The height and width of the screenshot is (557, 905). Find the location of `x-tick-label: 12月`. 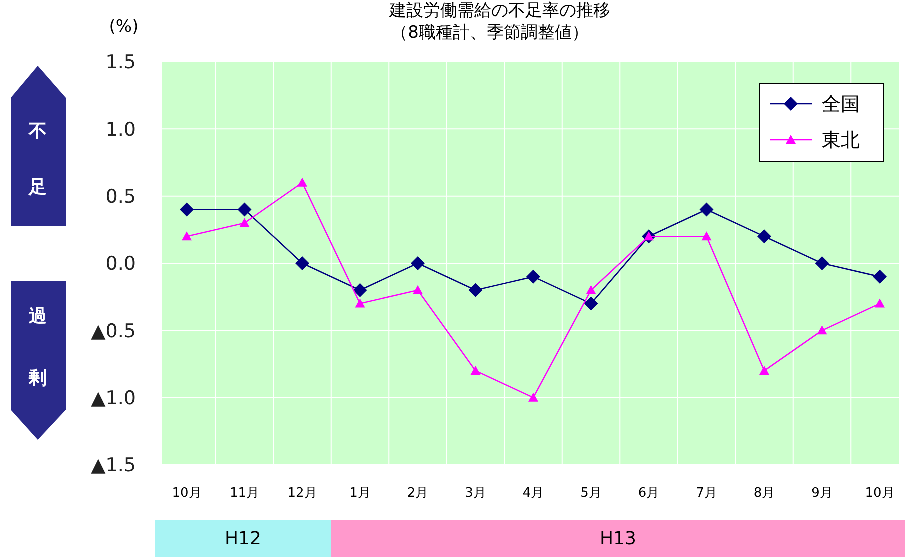

x-tick-label: 12月 is located at coordinates (303, 493).